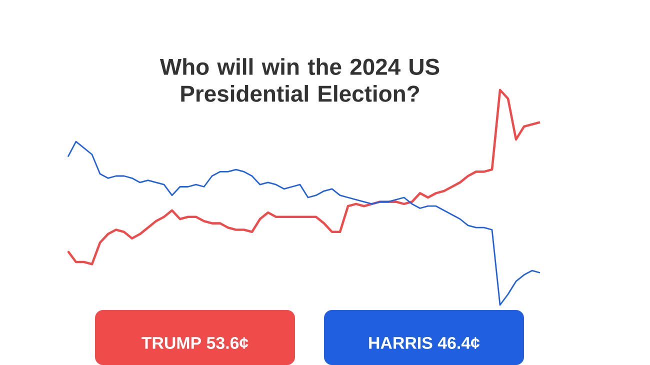 This screenshot has height=365, width=650. Describe the element at coordinates (424, 343) in the screenshot. I see `text: HARRIS 46.4¢` at that location.